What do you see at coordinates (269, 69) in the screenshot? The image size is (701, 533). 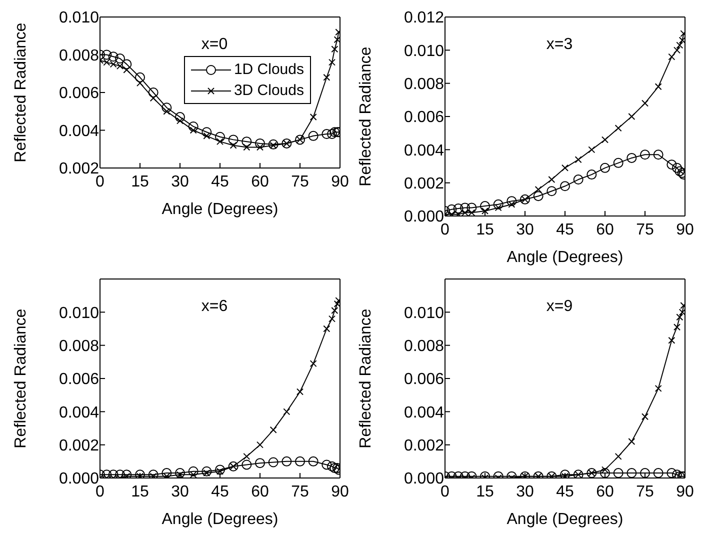 I see `legend-label: 1D Clouds` at bounding box center [269, 69].